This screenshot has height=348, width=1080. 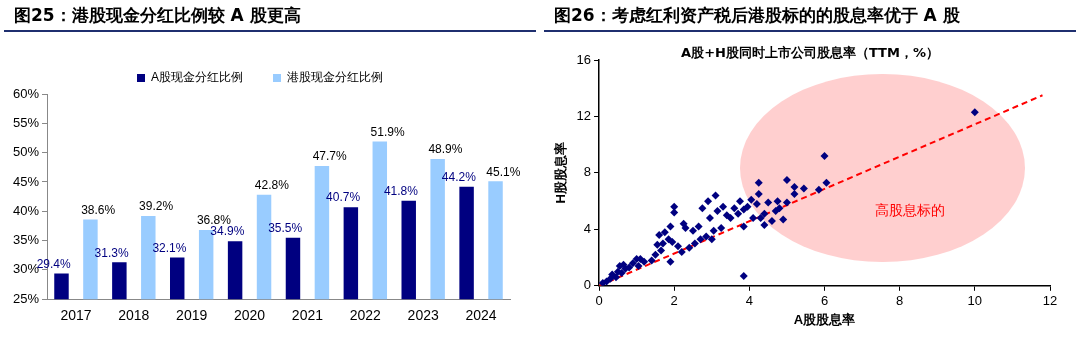 I want to click on chart-title: 图25：港股现金分红比例较 A 股更高, so click(x=270, y=16).